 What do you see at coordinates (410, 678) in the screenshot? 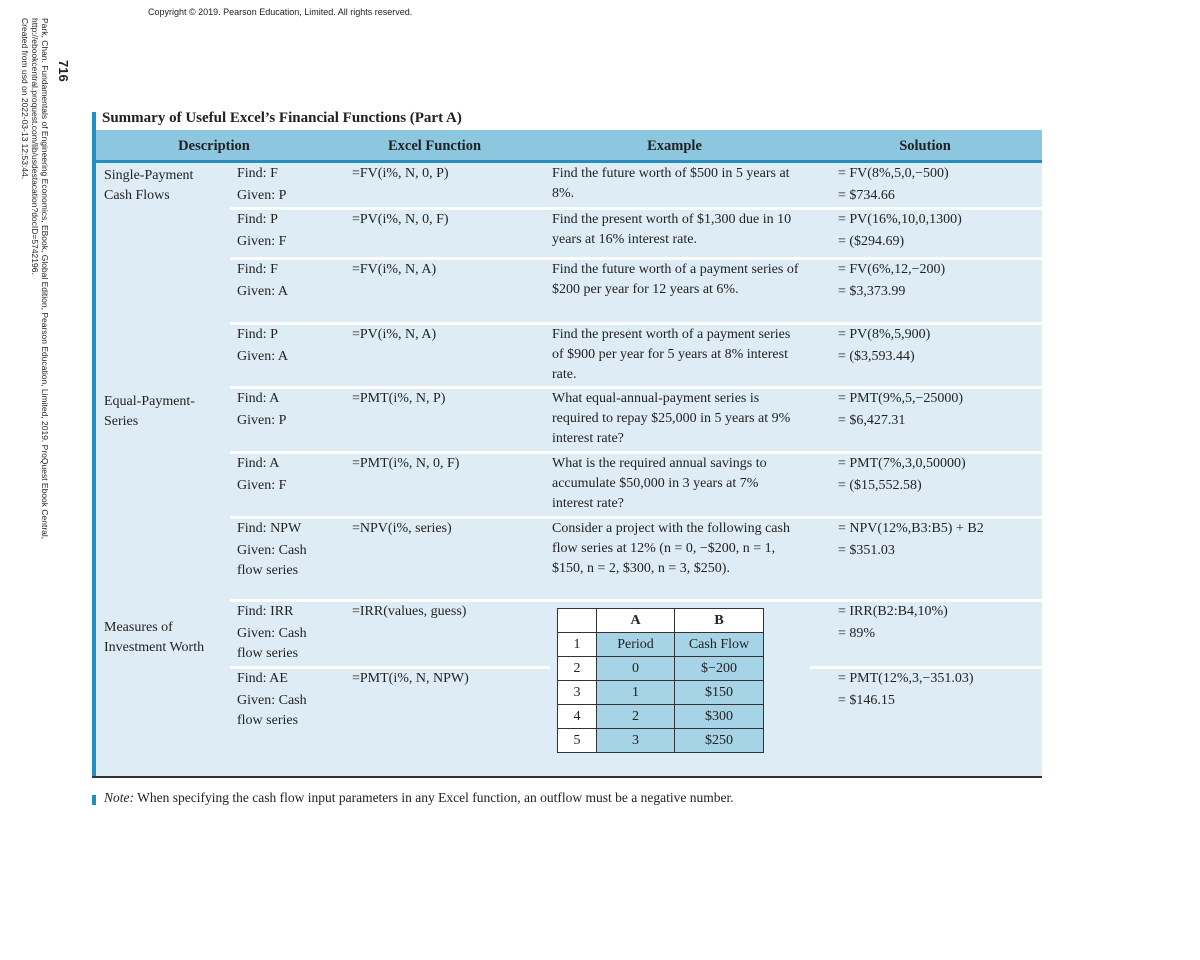
I see `excel-function: =PMT(i%, N, NPW)` at bounding box center [410, 678].